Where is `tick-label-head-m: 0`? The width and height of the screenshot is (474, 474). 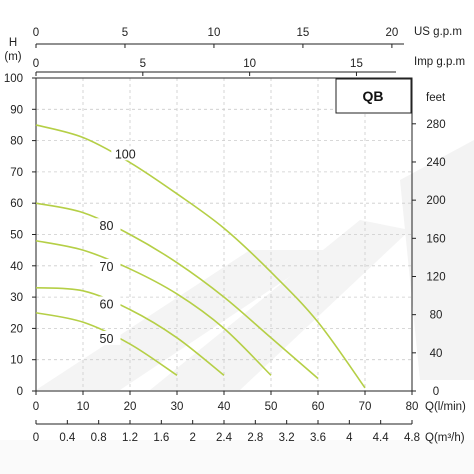 tick-label-head-m: 0 is located at coordinates (20, 392).